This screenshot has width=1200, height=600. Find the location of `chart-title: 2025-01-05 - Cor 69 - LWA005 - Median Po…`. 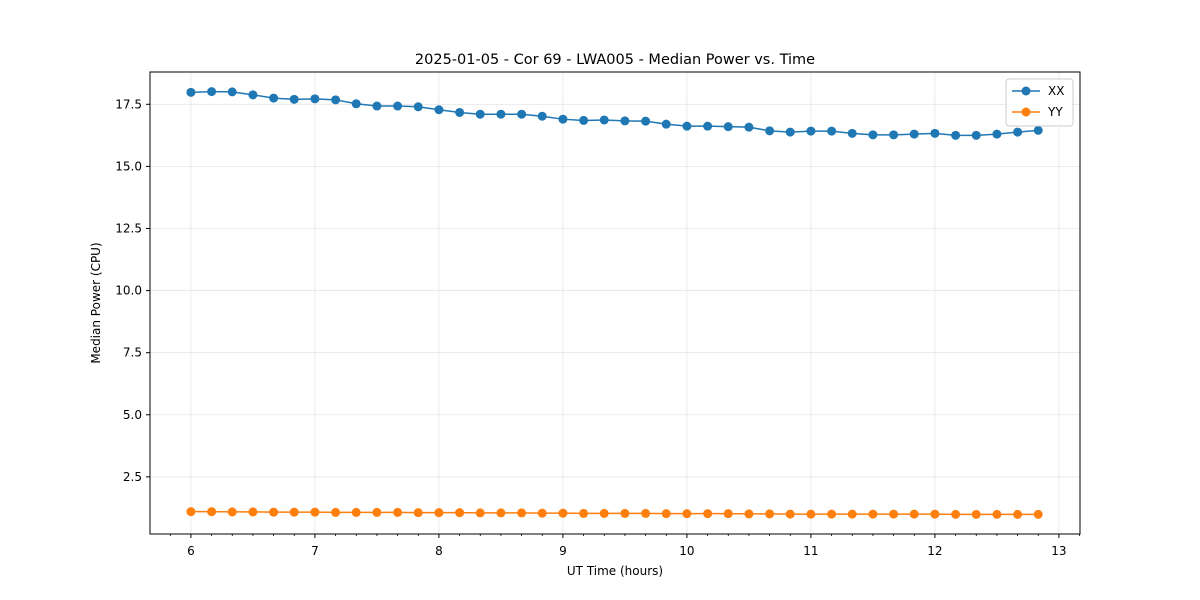

chart-title: 2025-01-05 - Cor 69 - LWA005 - Median Po… is located at coordinates (615, 60).